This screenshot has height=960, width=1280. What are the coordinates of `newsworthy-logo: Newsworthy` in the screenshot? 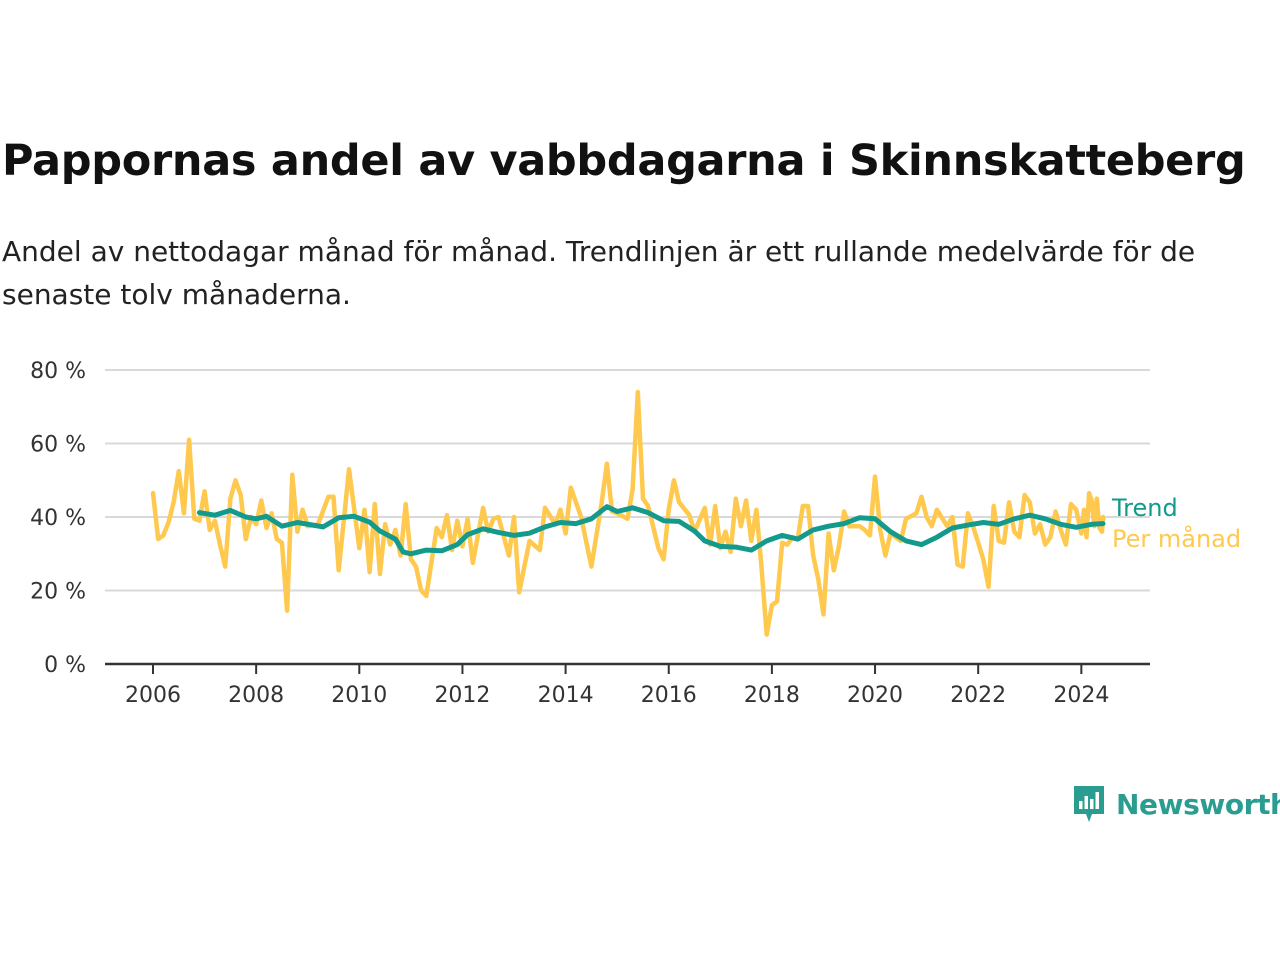 It's located at (1176, 804).